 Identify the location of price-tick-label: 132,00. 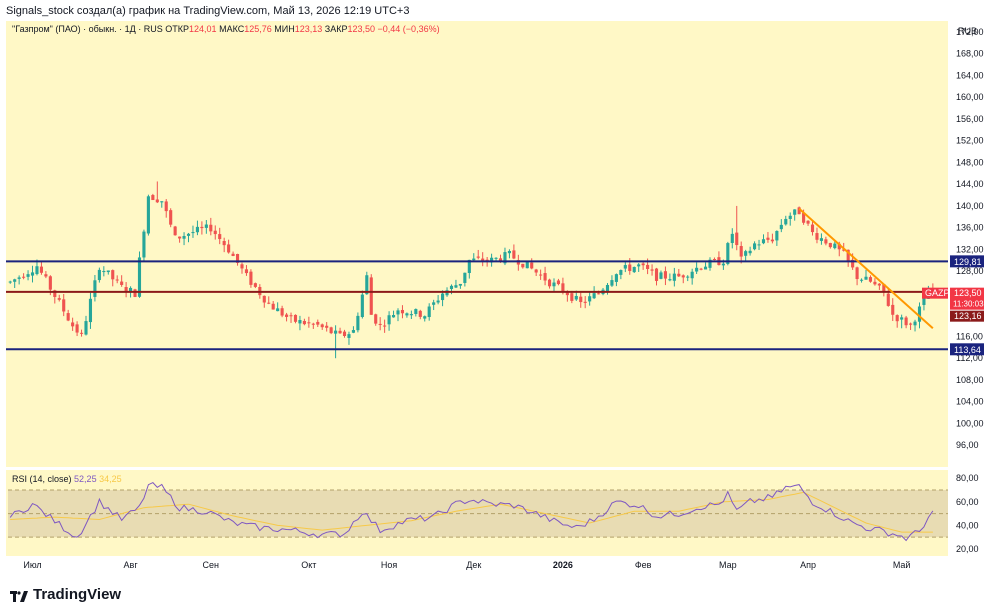
(970, 249).